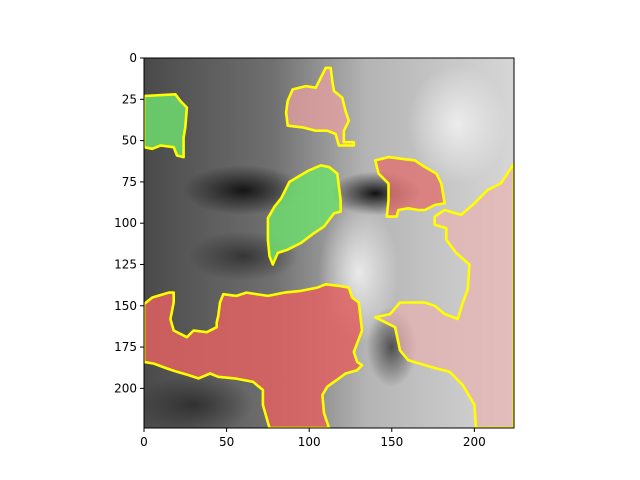 This screenshot has width=640, height=480. Describe the element at coordinates (391, 442) in the screenshot. I see `x-tick-label: 150` at that location.